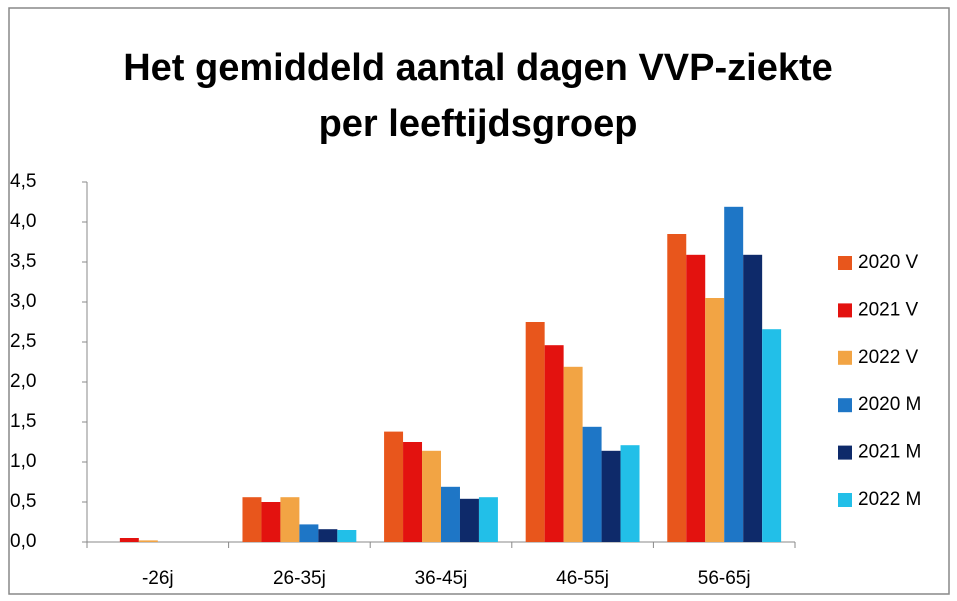 The width and height of the screenshot is (957, 601). What do you see at coordinates (582, 578) in the screenshot?
I see `x-tick-label: 46-55j` at bounding box center [582, 578].